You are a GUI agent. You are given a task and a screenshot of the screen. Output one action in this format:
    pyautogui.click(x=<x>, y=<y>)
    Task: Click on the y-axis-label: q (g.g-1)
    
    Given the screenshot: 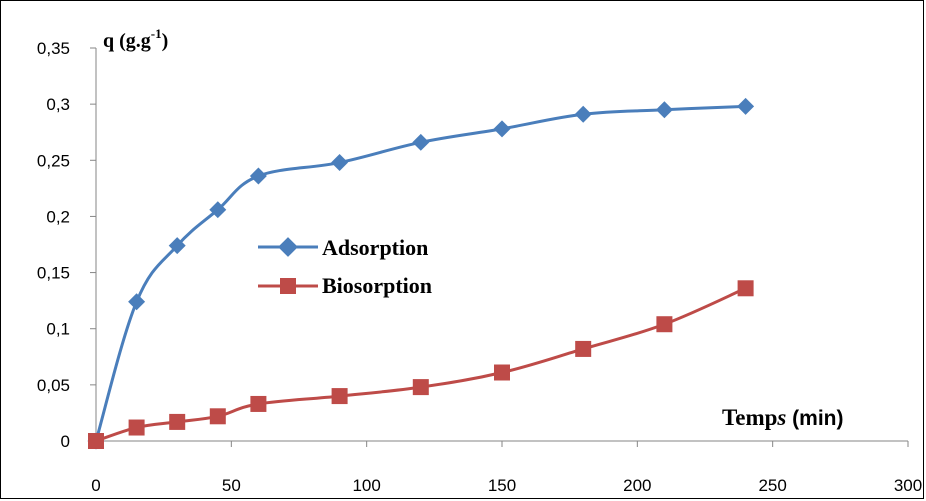 What is the action you would take?
    pyautogui.click(x=135, y=39)
    